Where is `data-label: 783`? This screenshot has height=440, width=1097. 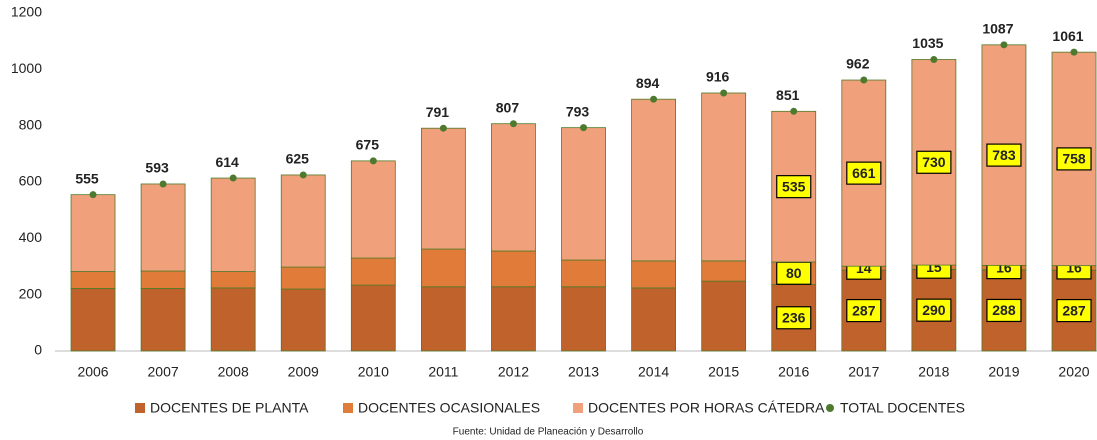
data-label: 783 is located at coordinates (1004, 155).